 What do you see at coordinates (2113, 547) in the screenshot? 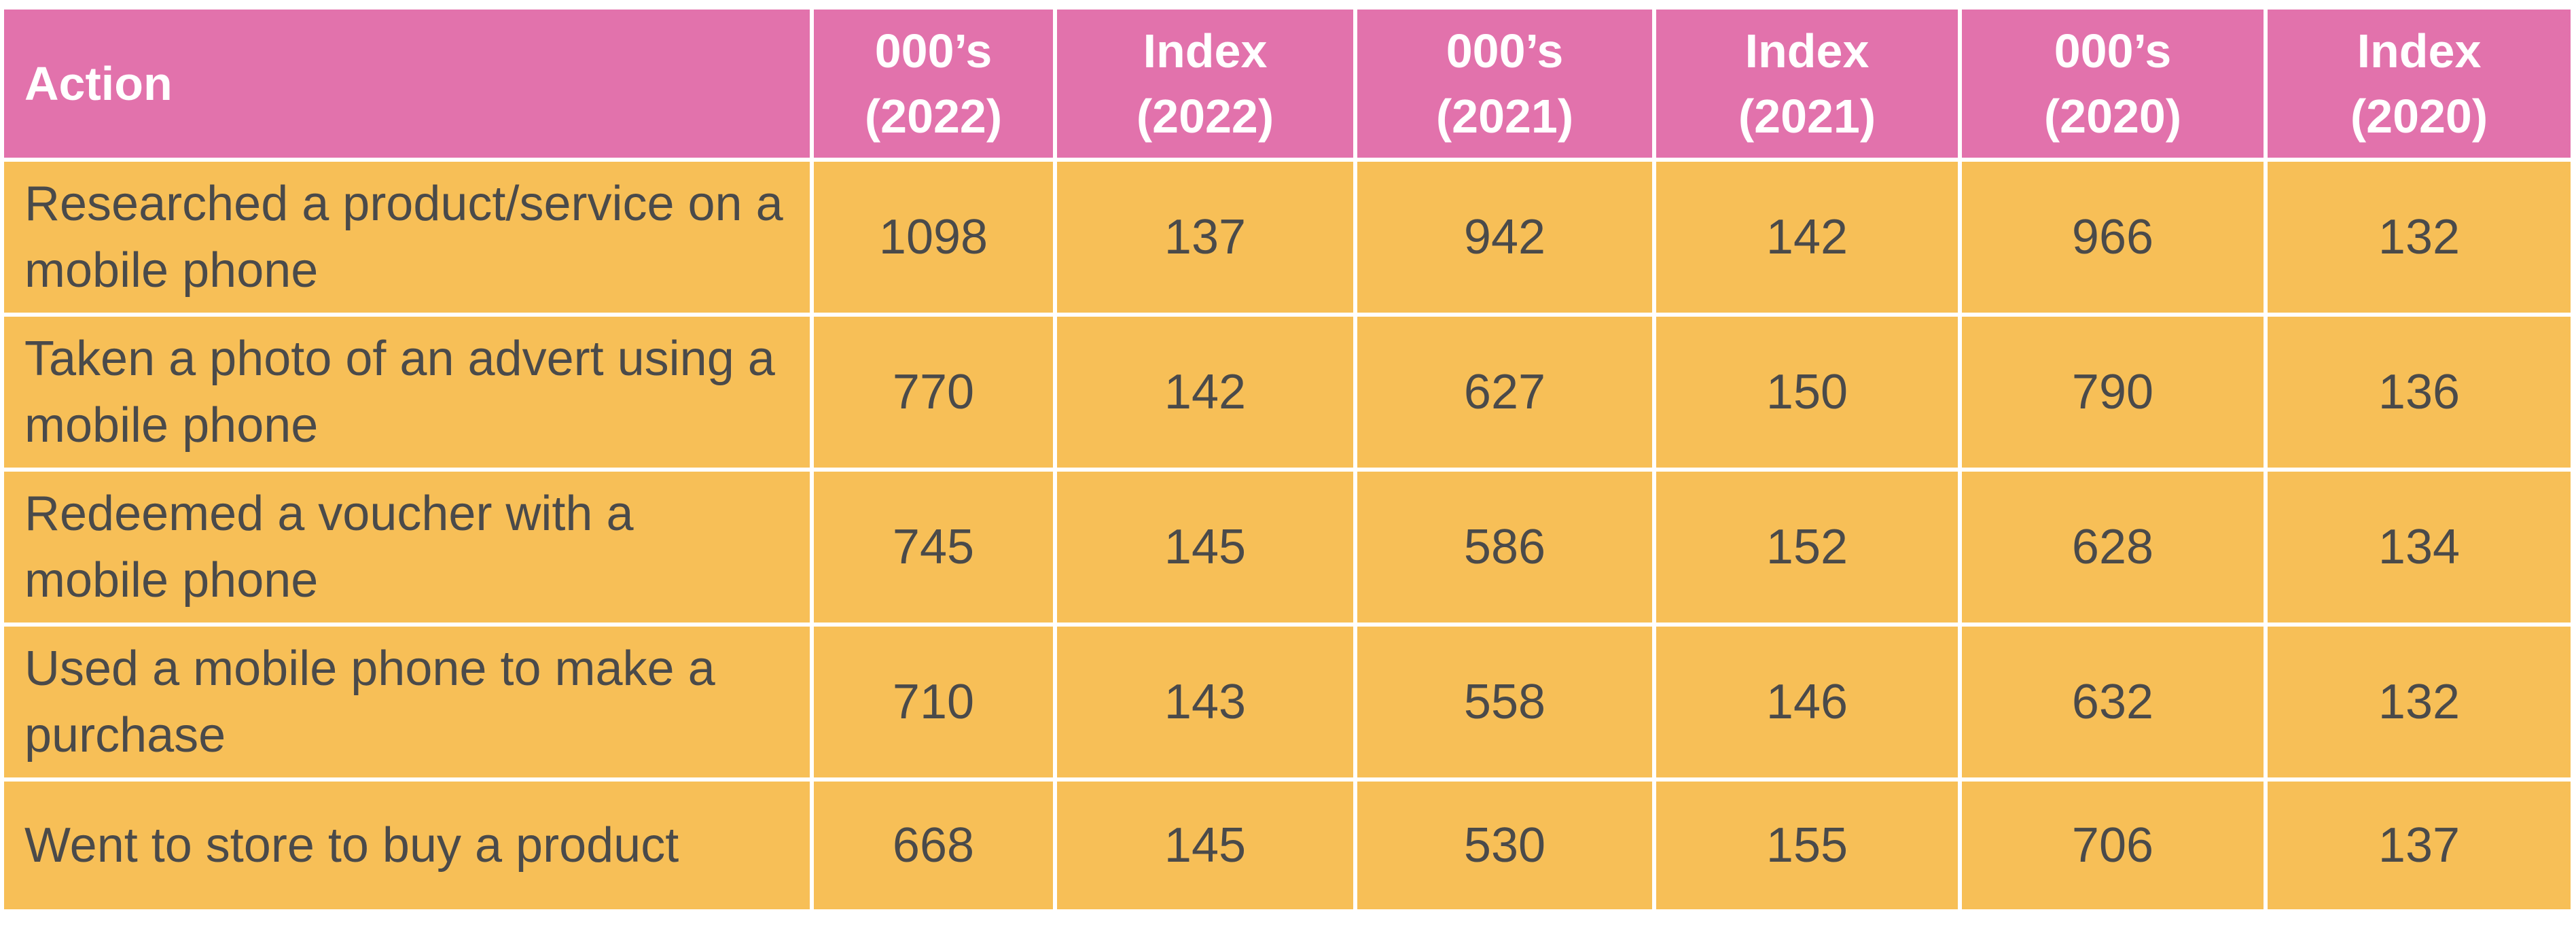
I see `value-cell: 628` at bounding box center [2113, 547].